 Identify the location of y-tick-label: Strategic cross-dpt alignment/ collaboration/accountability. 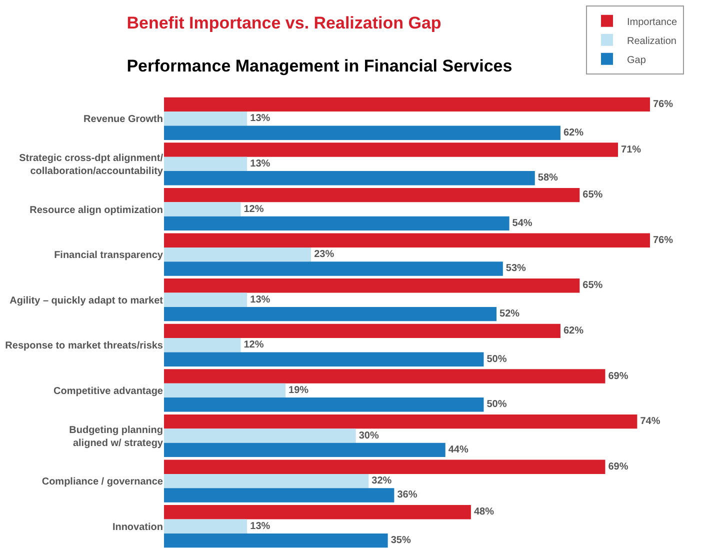
(91, 164).